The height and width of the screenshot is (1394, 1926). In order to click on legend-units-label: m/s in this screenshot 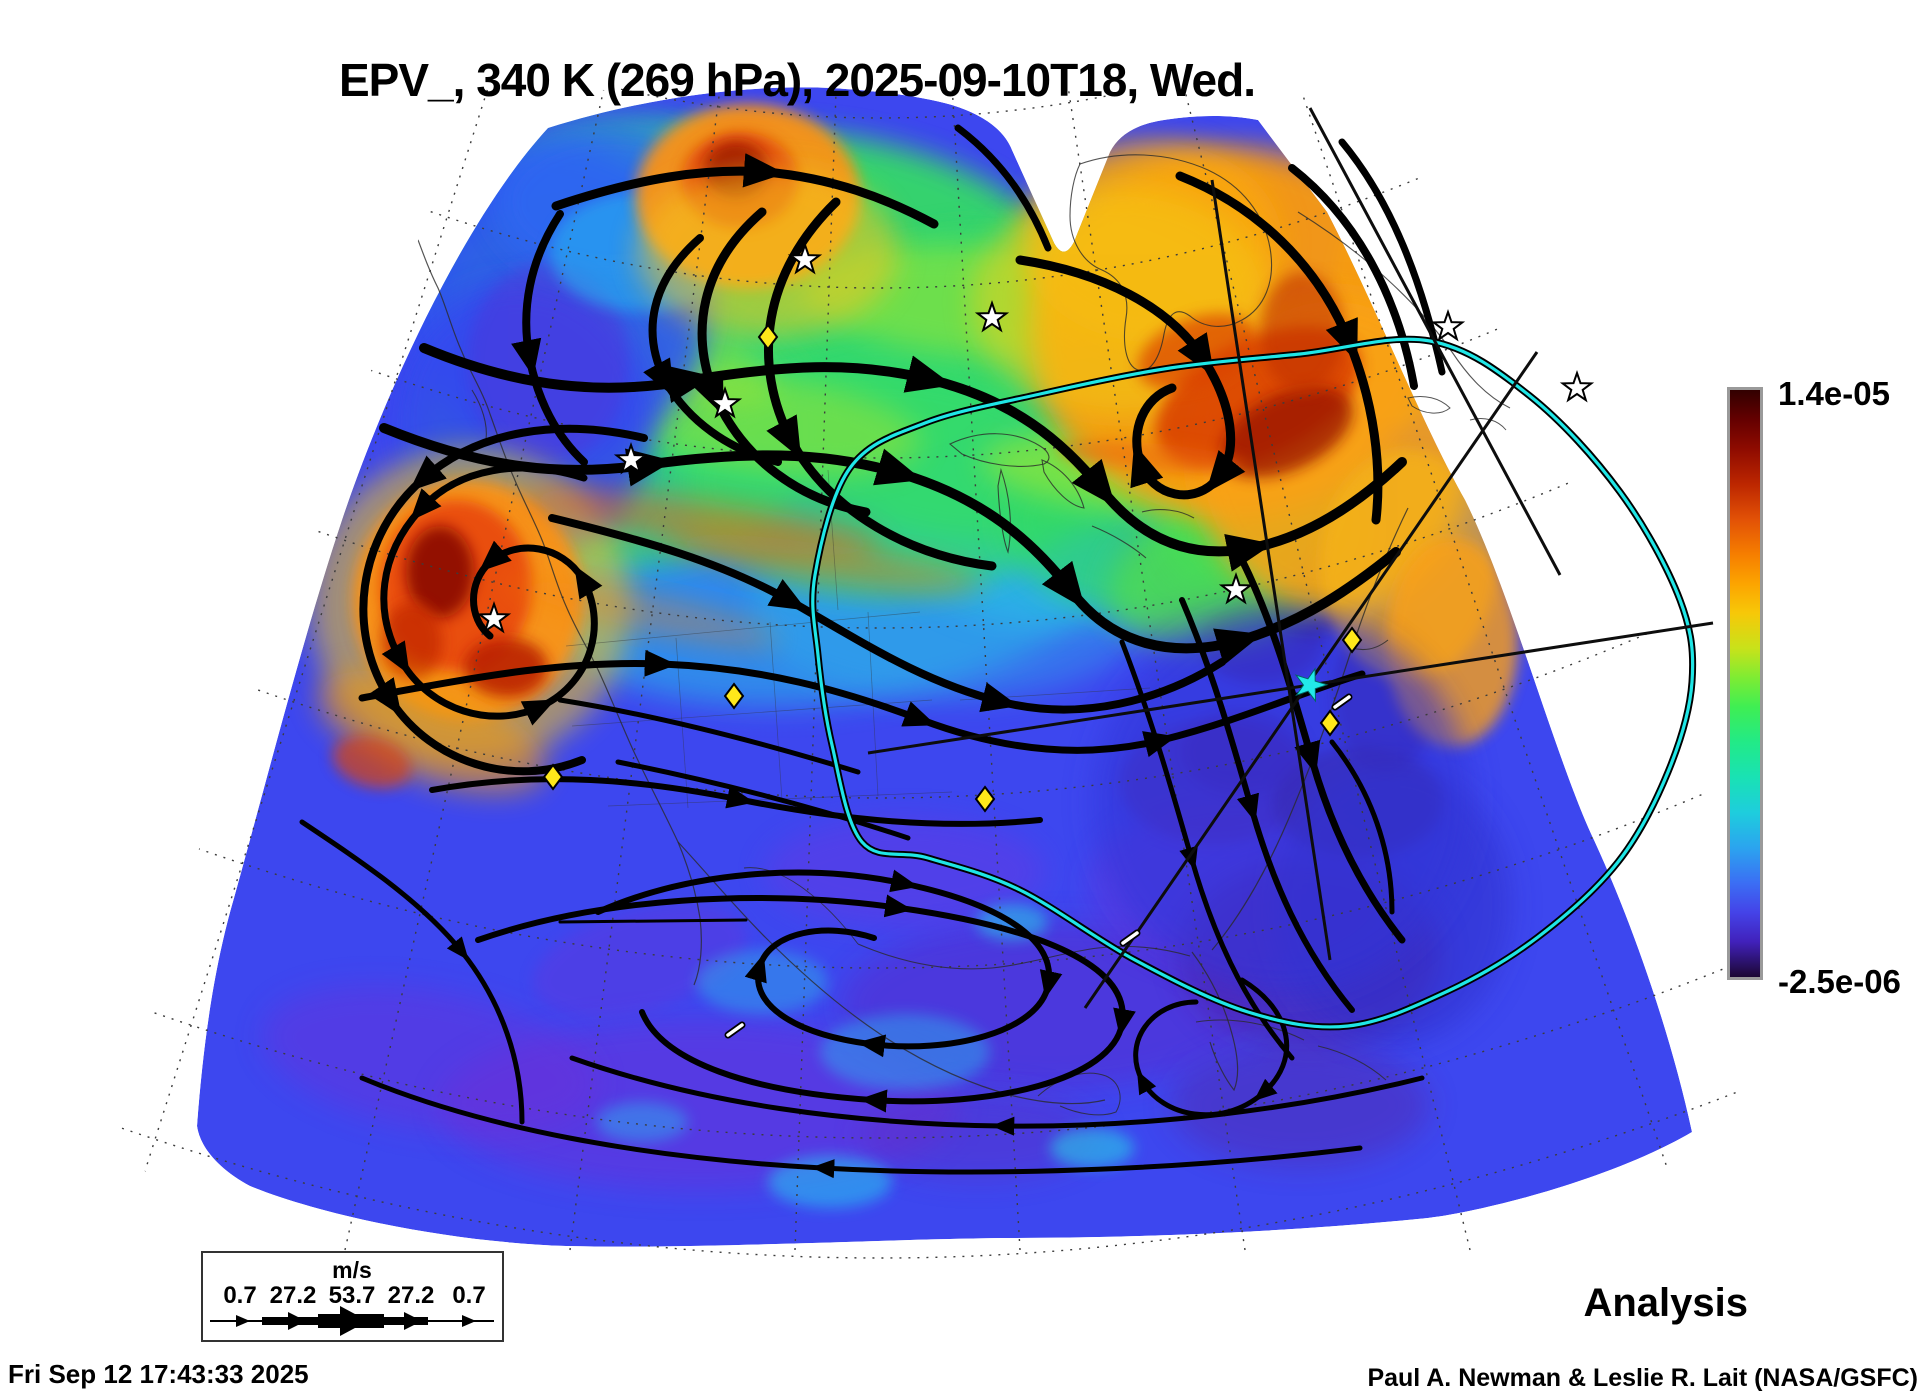, I will do `click(352, 1270)`.